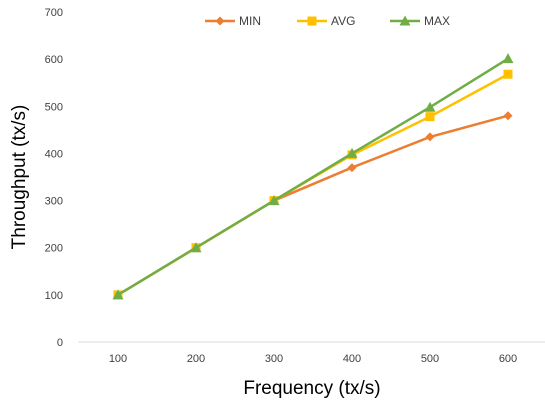  I want to click on x-tick-label: 200, so click(196, 359).